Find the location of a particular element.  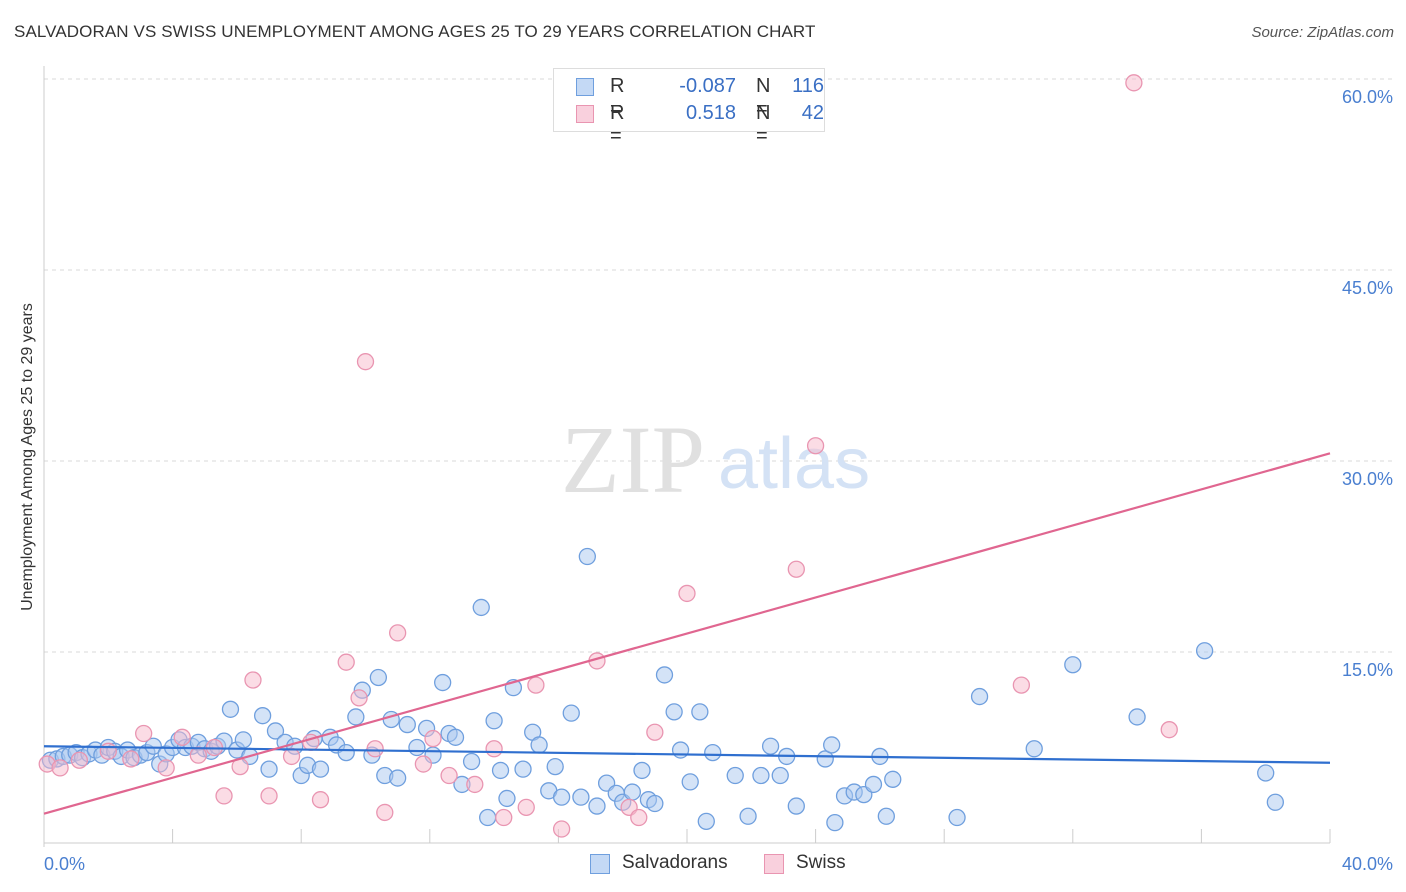

source-note: Source: ZipAtlas.com is located at coordinates (1322, 32).